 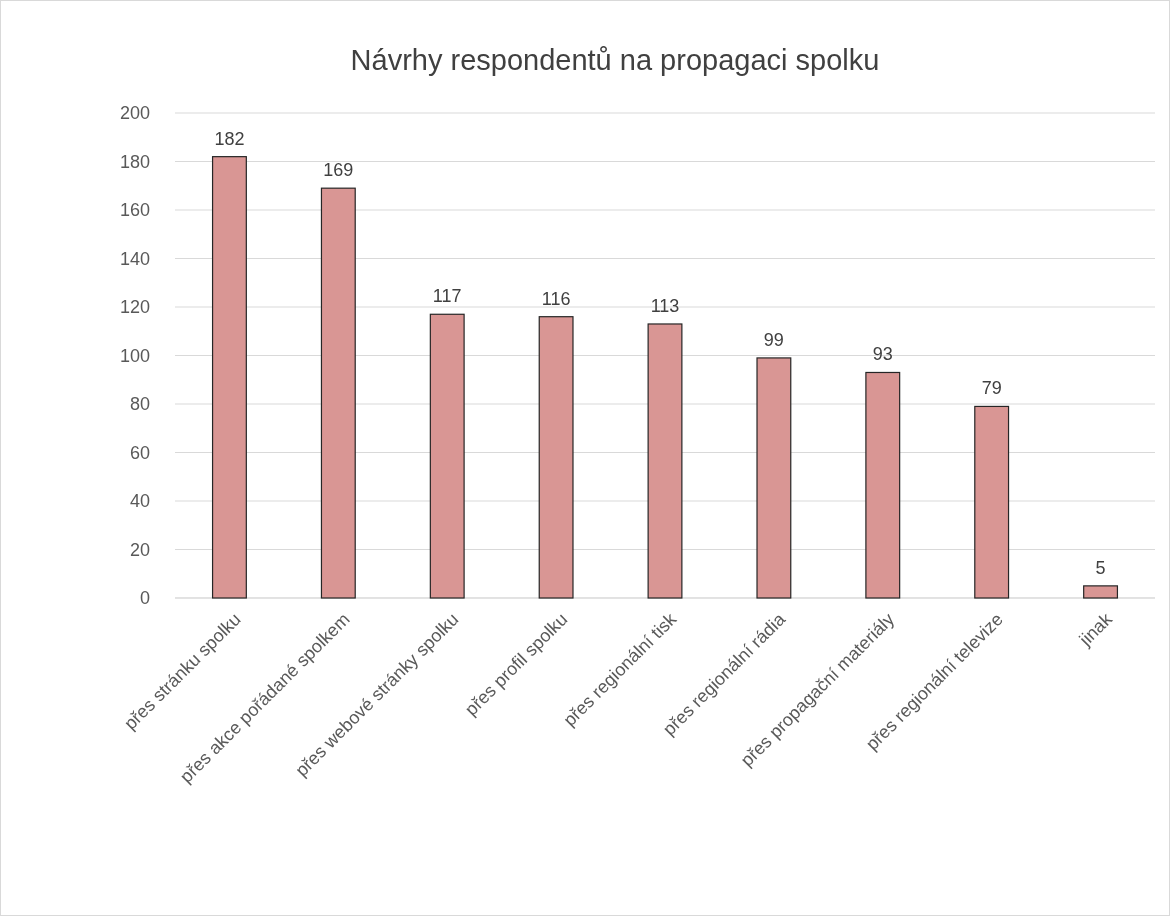 I want to click on y-tick-label: 140, so click(x=134, y=258).